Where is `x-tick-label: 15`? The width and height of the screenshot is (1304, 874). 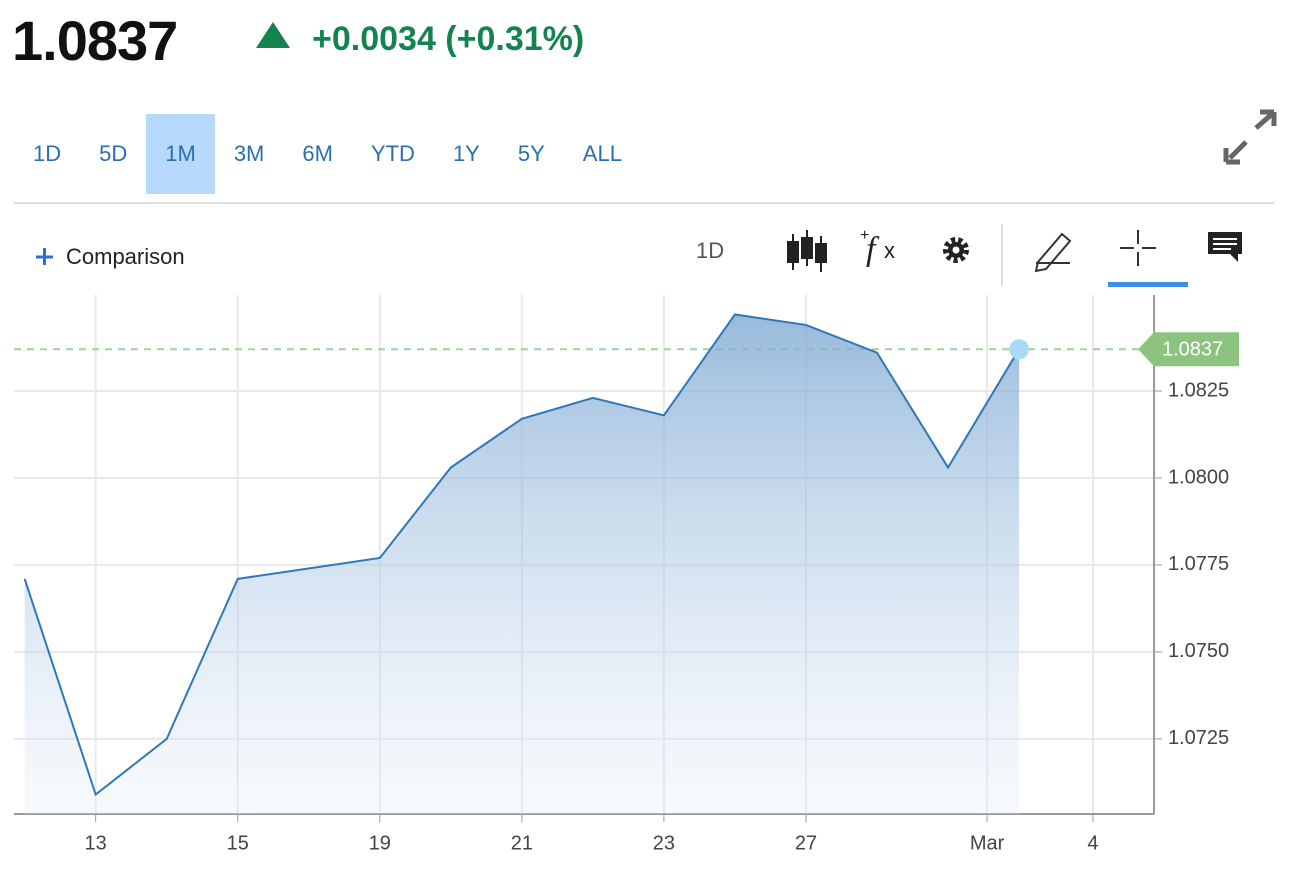
x-tick-label: 15 is located at coordinates (238, 843).